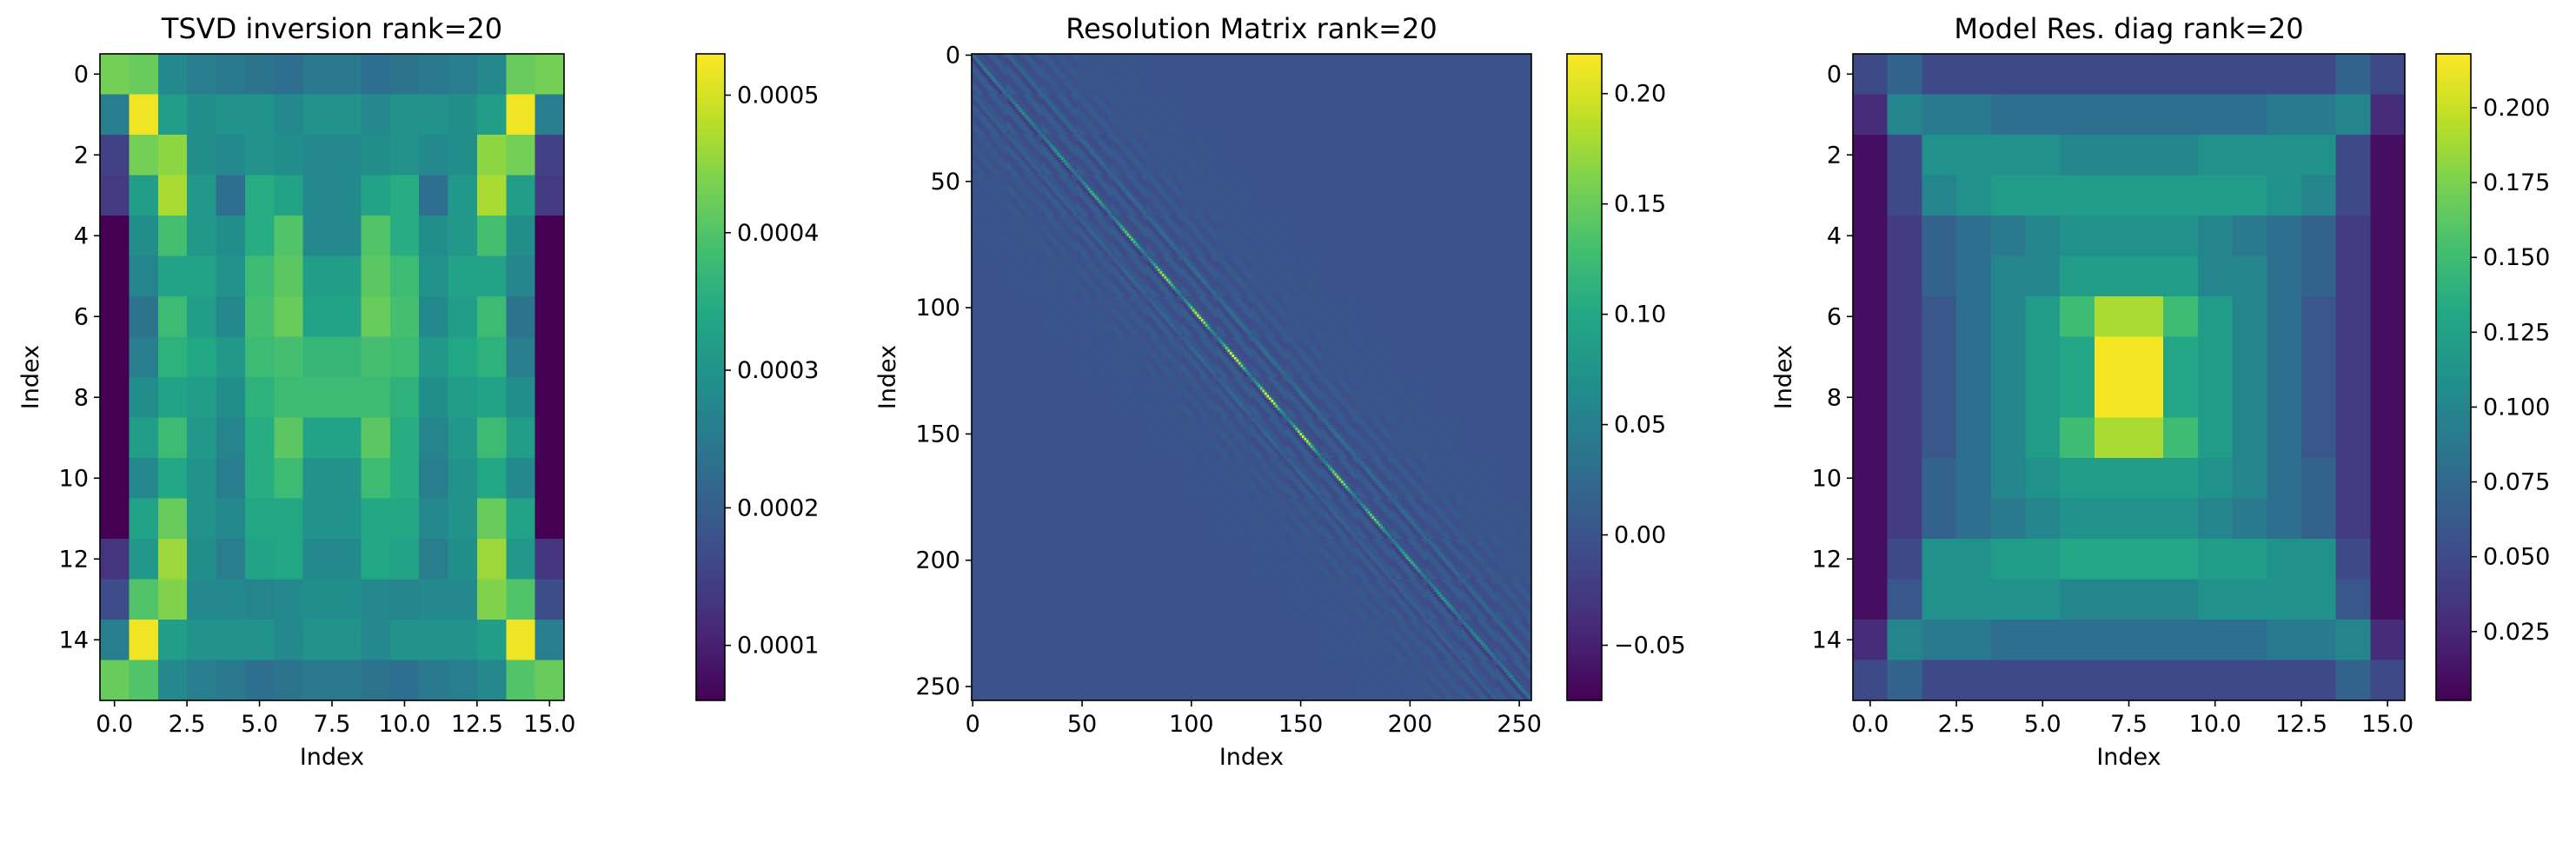  Describe the element at coordinates (81, 316) in the screenshot. I see `y-tick-label: 6` at that location.